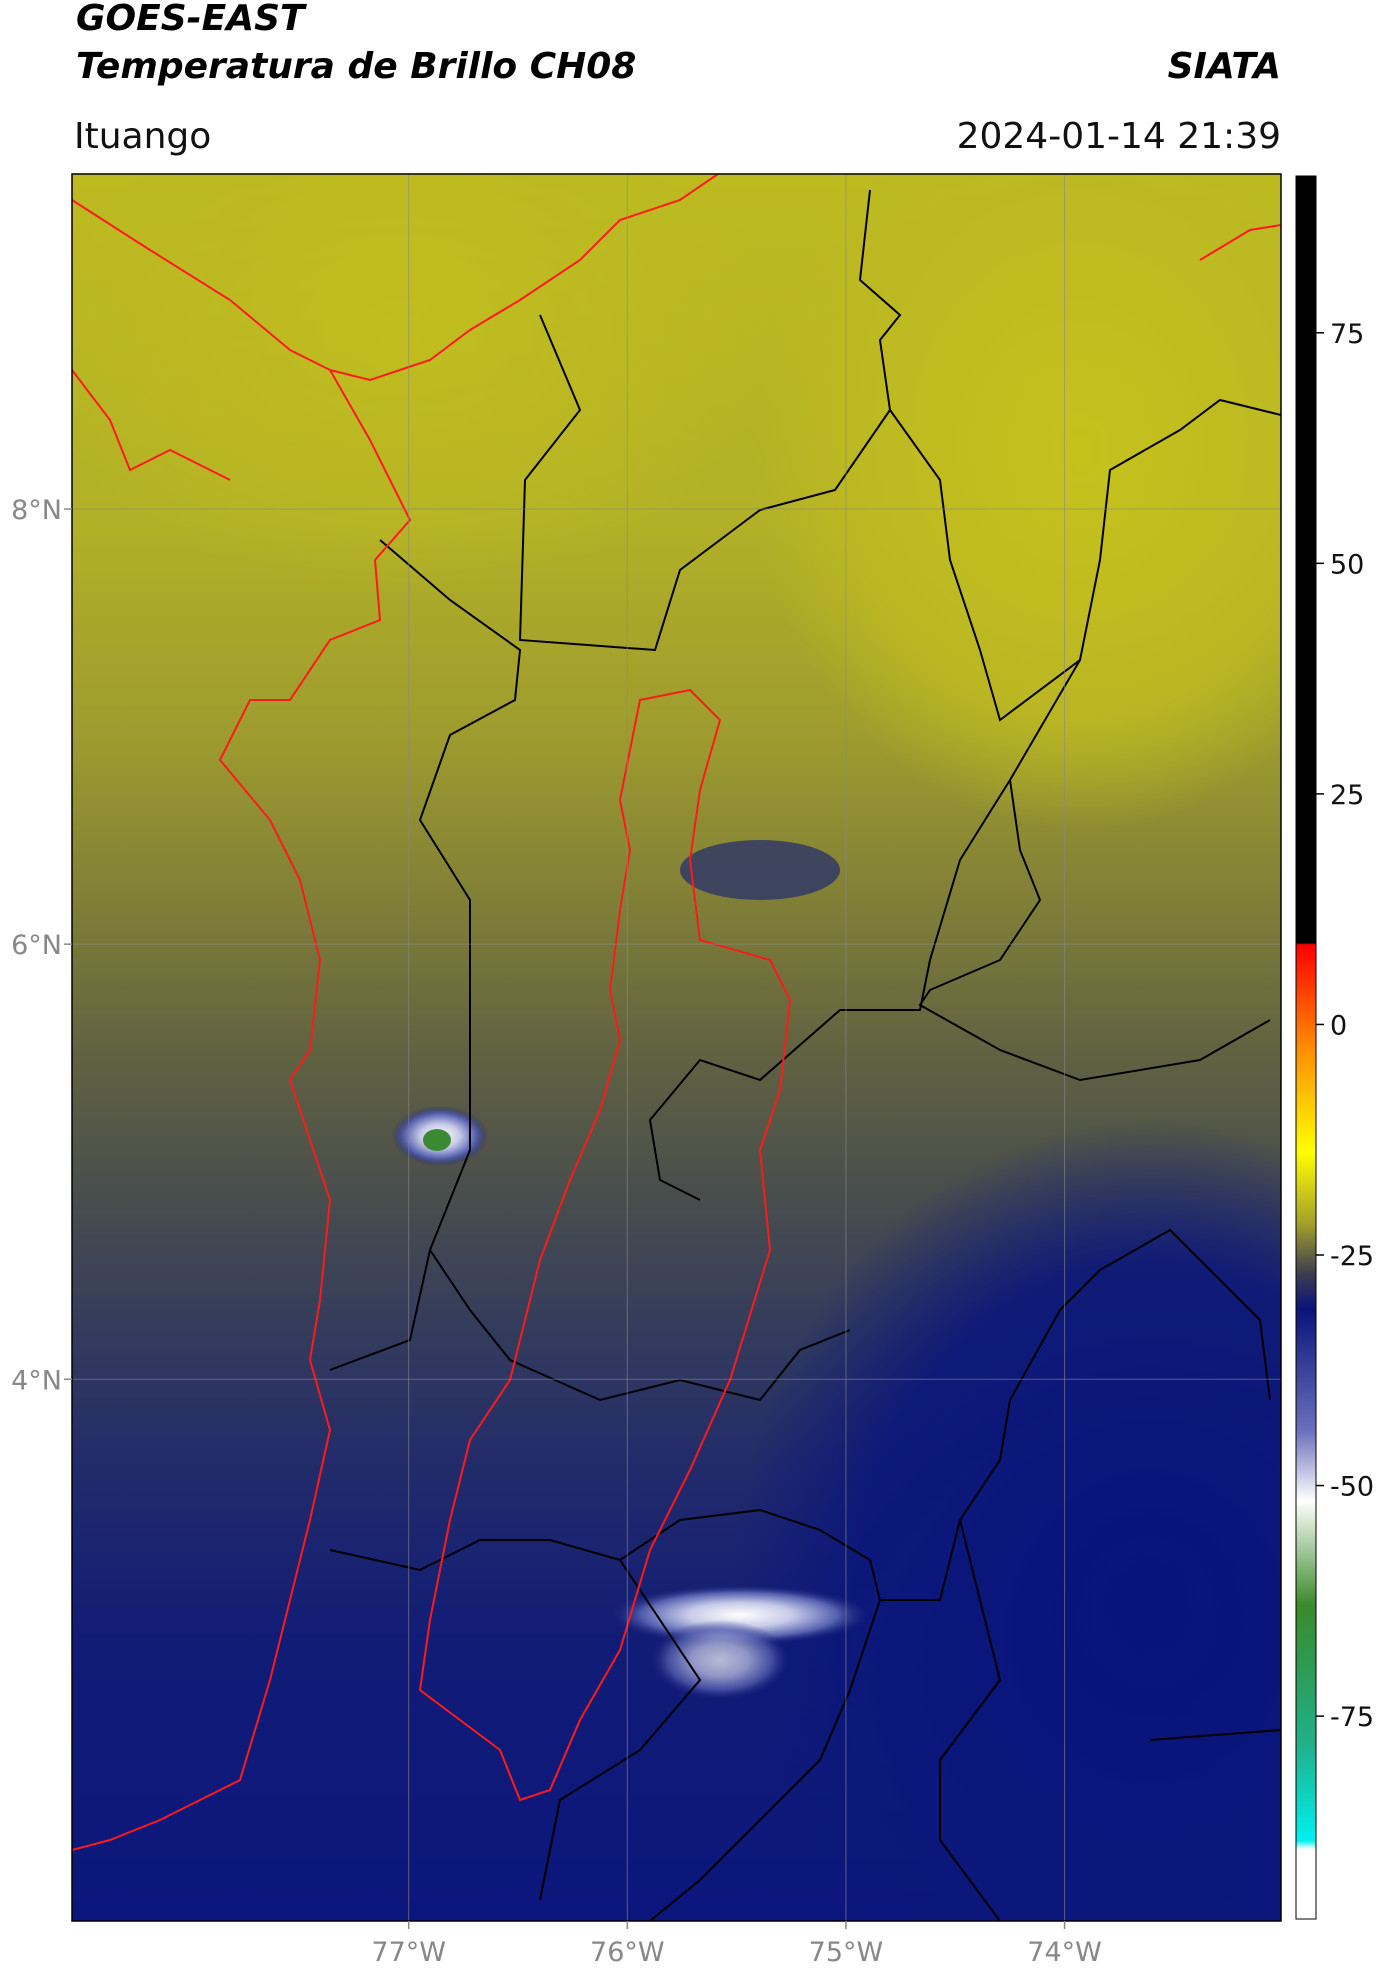 The height and width of the screenshot is (1981, 1384). What do you see at coordinates (142, 136) in the screenshot?
I see `location: Ituango` at bounding box center [142, 136].